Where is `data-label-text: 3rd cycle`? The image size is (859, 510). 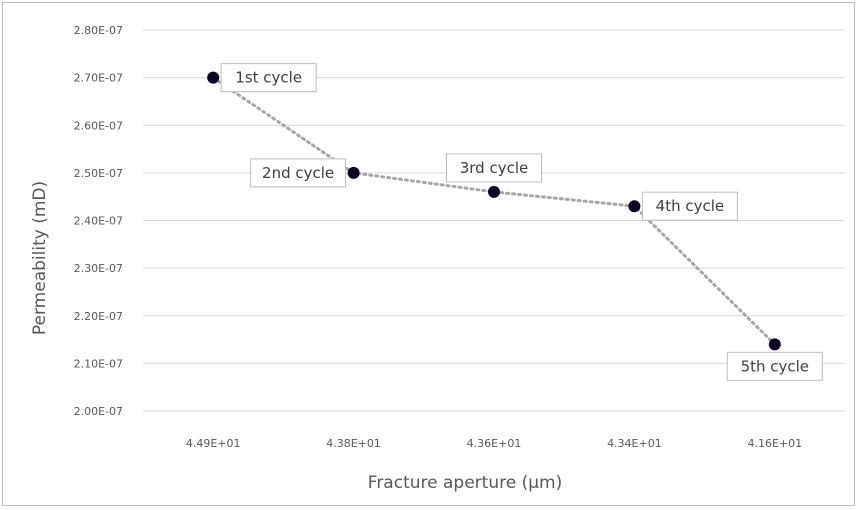
data-label-text: 3rd cycle is located at coordinates (494, 168).